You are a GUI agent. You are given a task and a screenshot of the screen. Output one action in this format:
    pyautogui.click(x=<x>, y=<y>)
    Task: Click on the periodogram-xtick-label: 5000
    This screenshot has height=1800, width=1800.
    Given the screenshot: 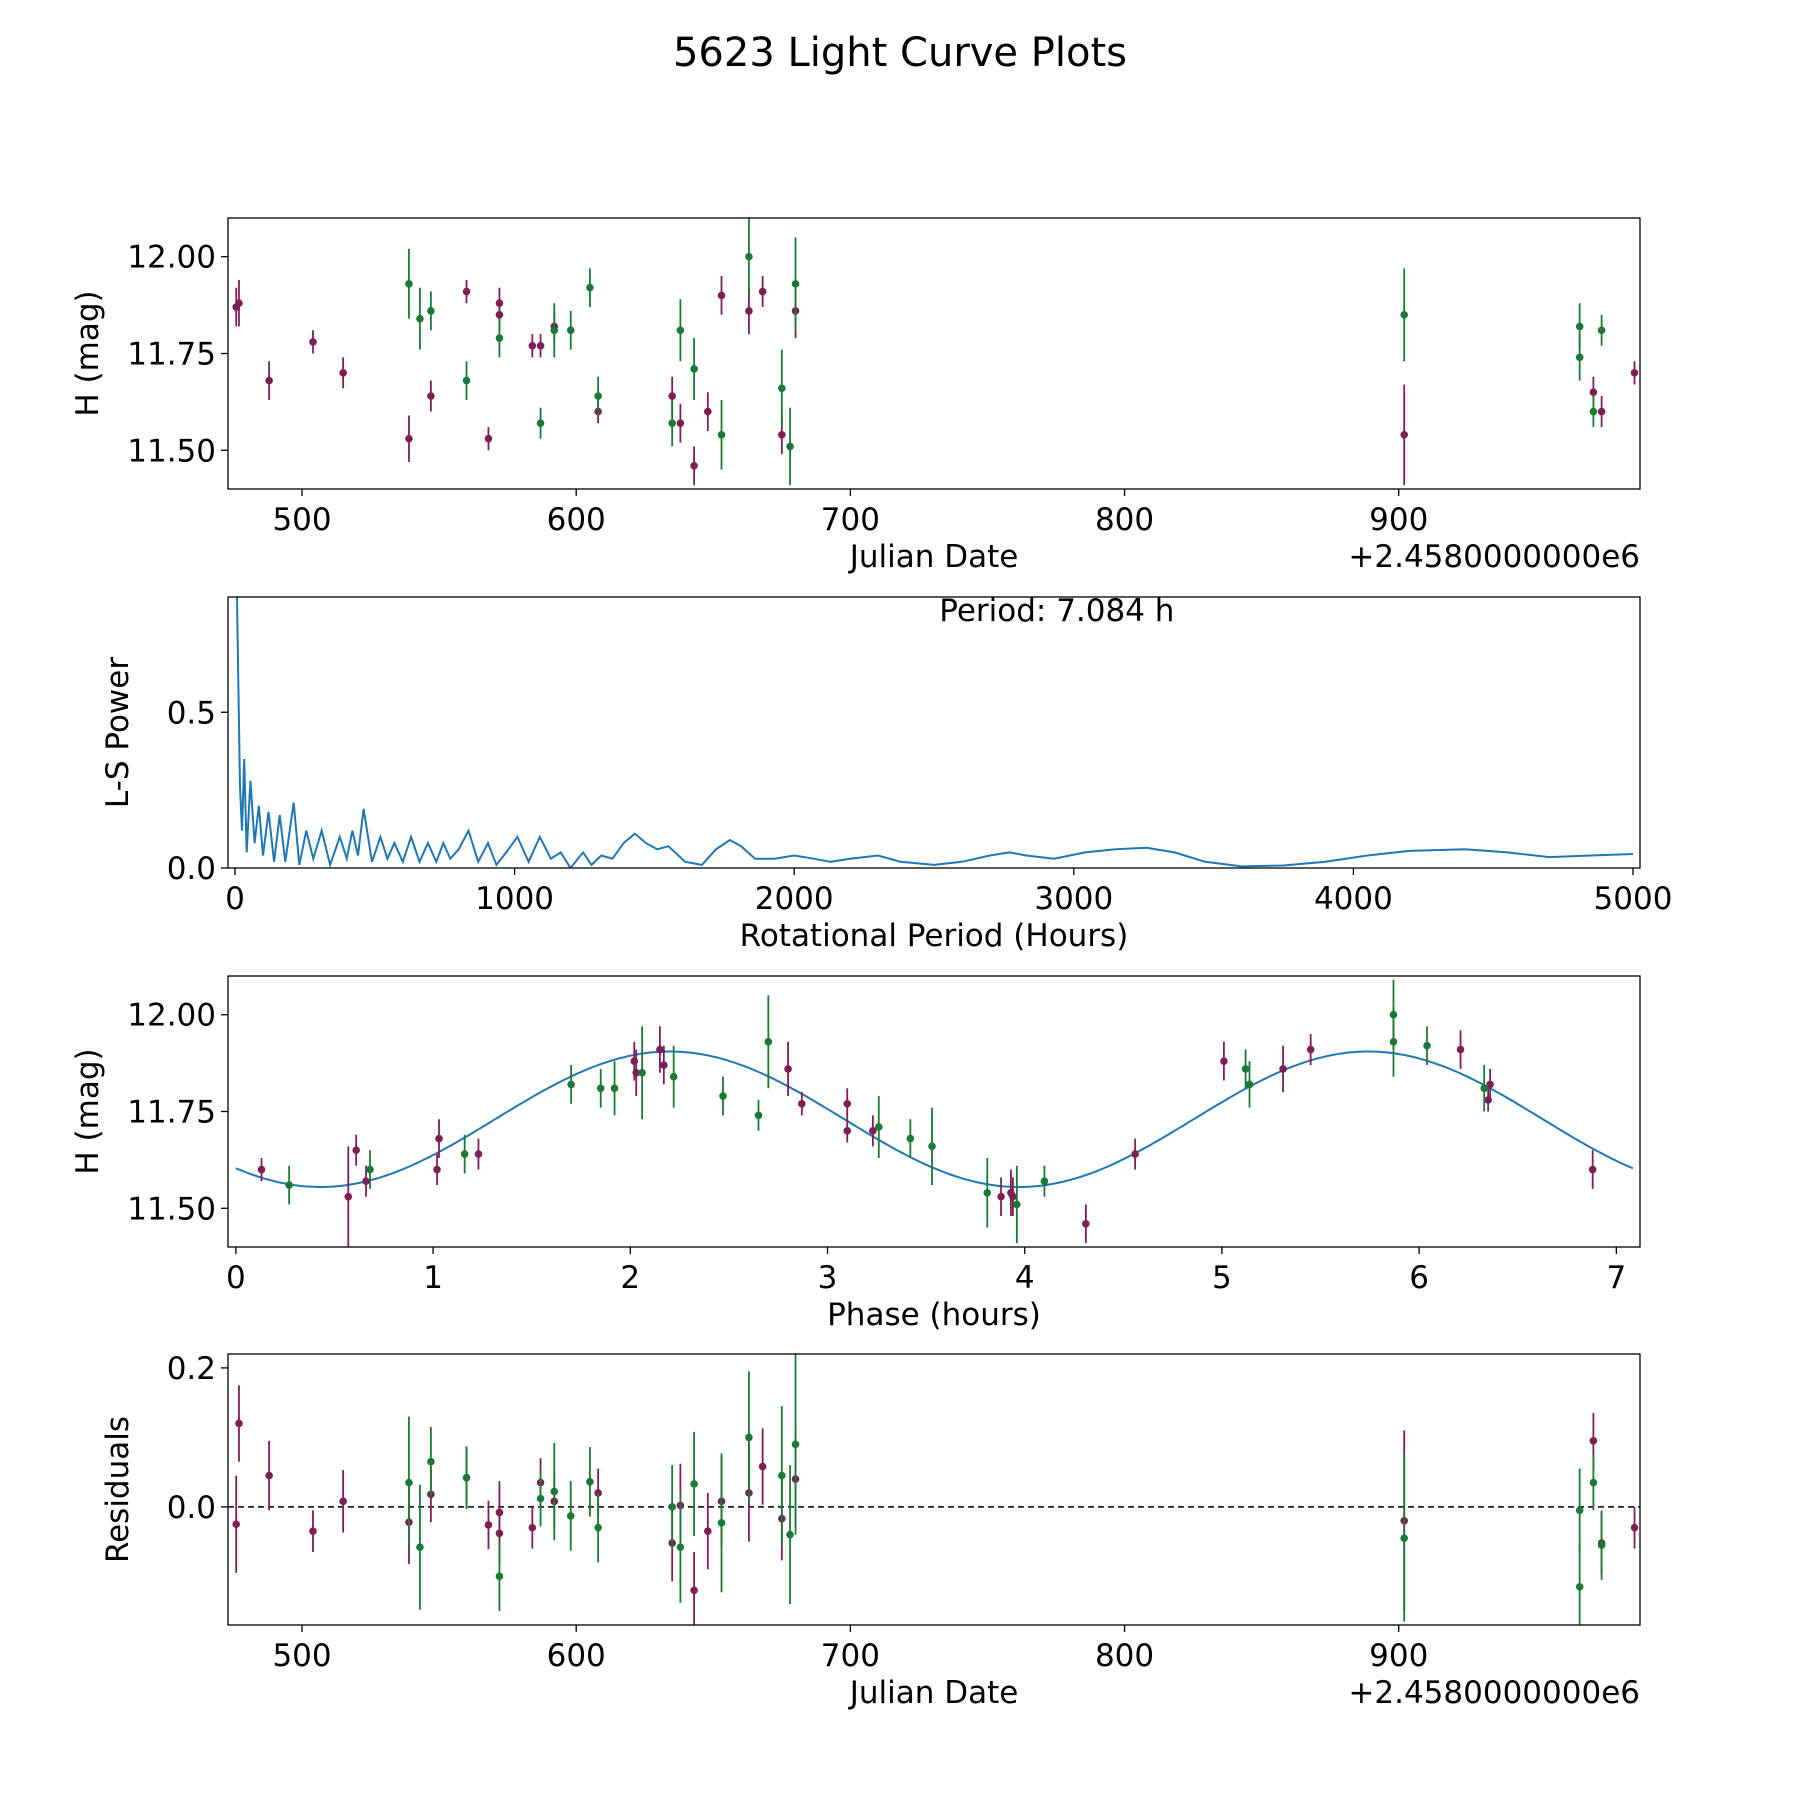 What is the action you would take?
    pyautogui.click(x=1633, y=899)
    